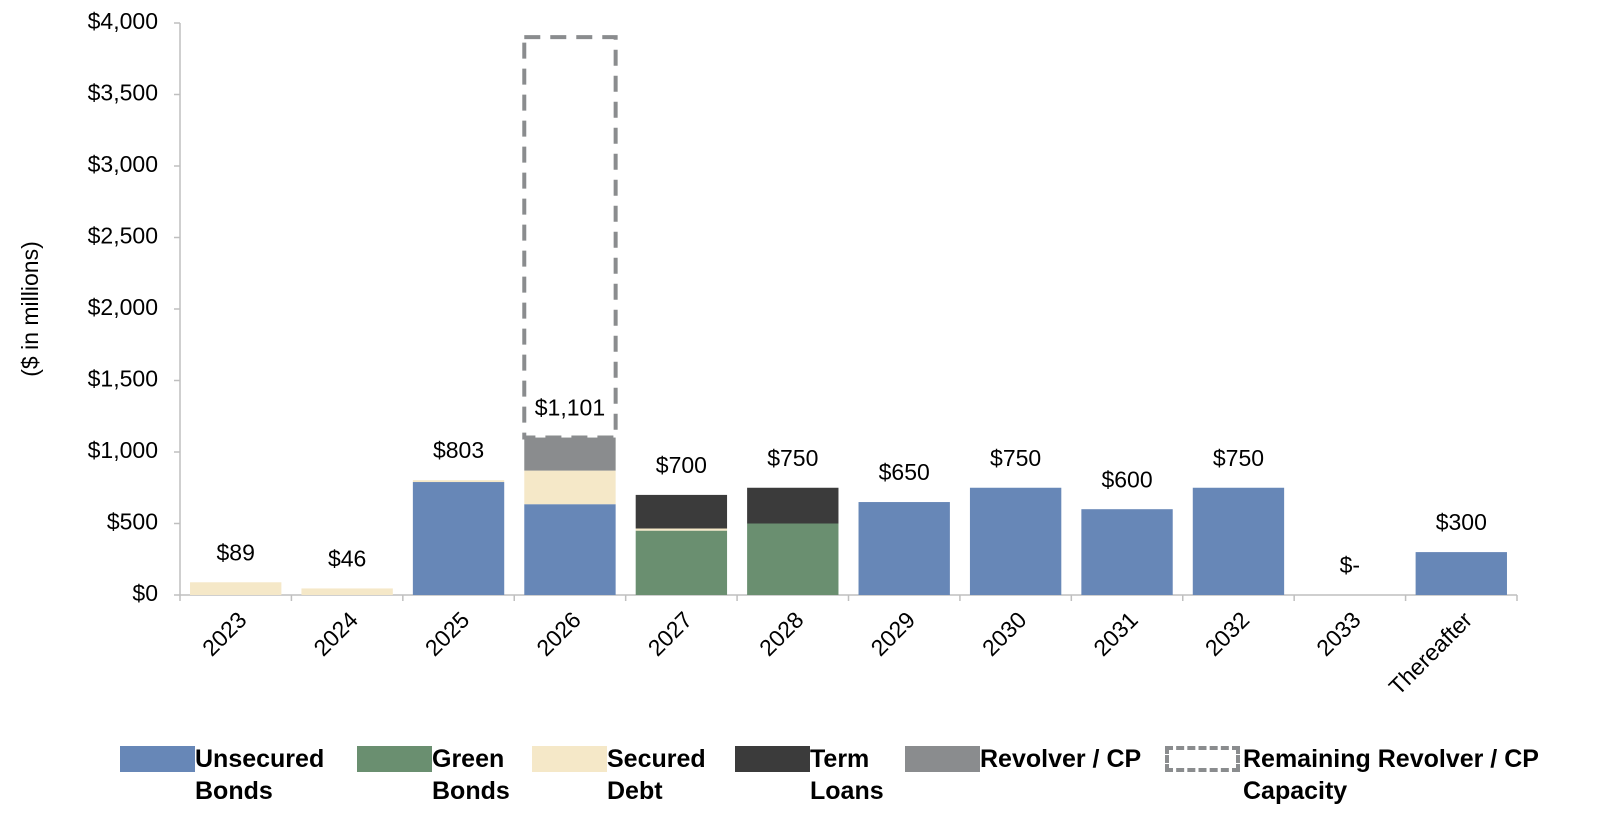  I want to click on x-tick-label: 2025, so click(447, 633).